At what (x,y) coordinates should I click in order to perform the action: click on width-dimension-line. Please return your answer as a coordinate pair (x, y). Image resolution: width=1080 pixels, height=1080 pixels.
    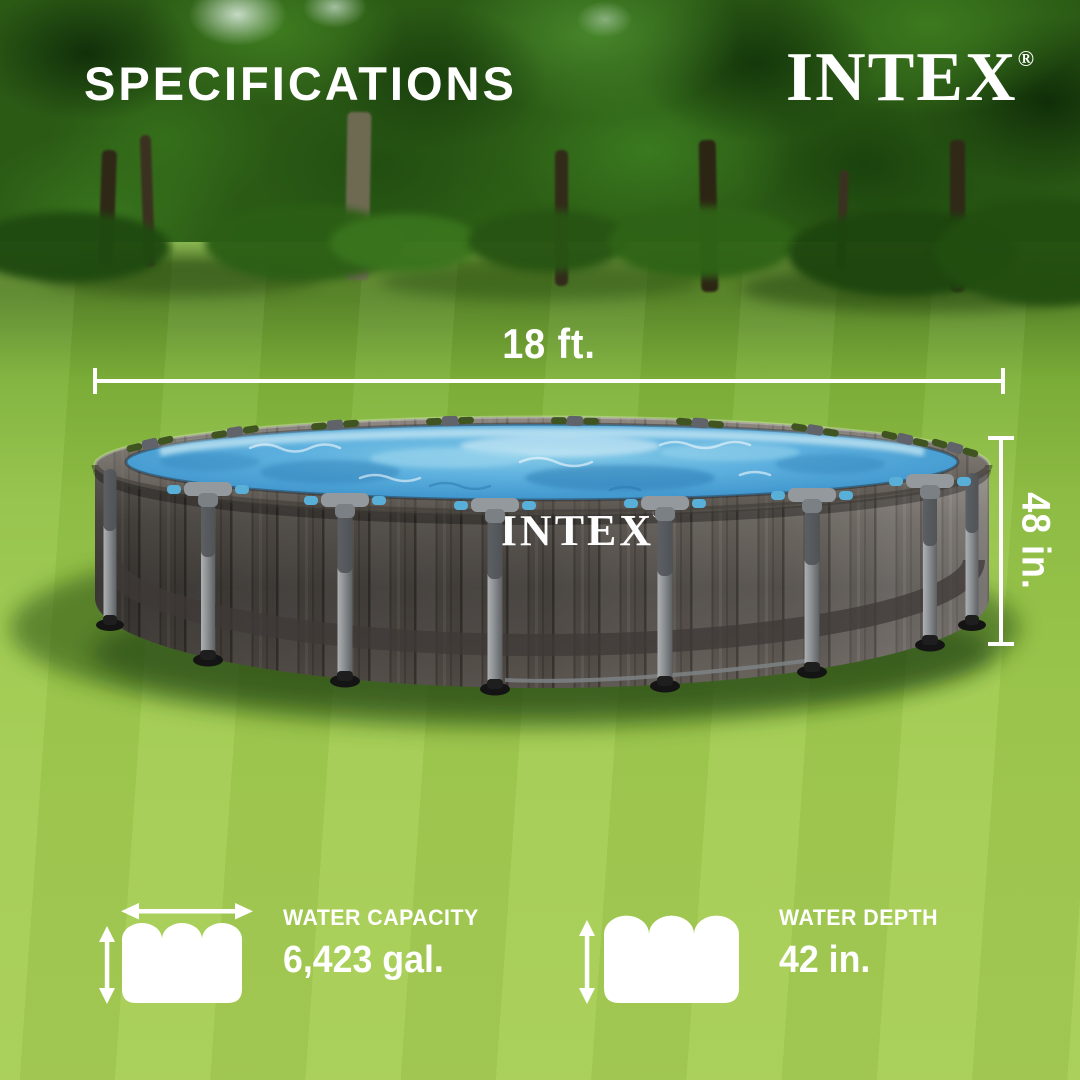
    Looking at the image, I should click on (549, 381).